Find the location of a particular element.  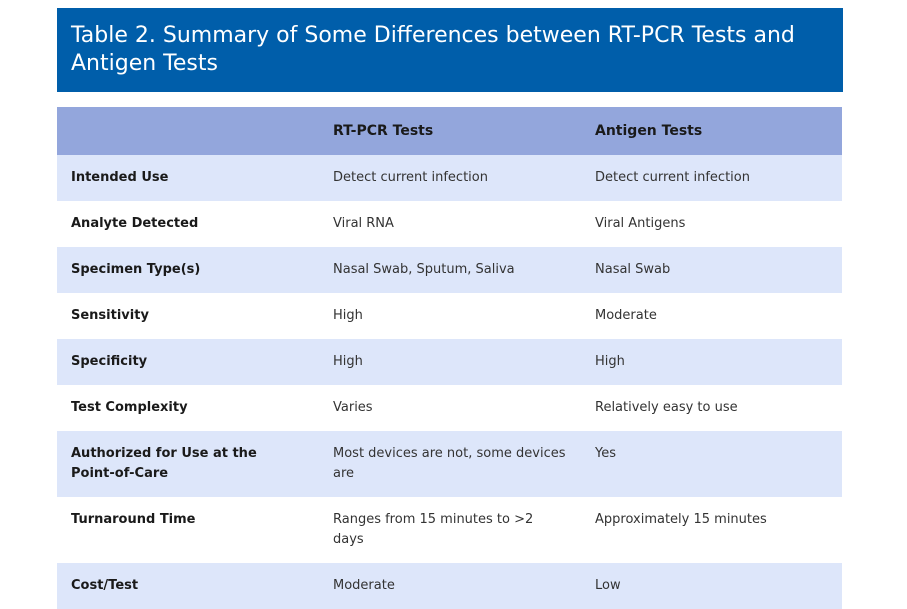

table-header-row: RT-PCR Tests Antigen Tests is located at coordinates (449, 131).